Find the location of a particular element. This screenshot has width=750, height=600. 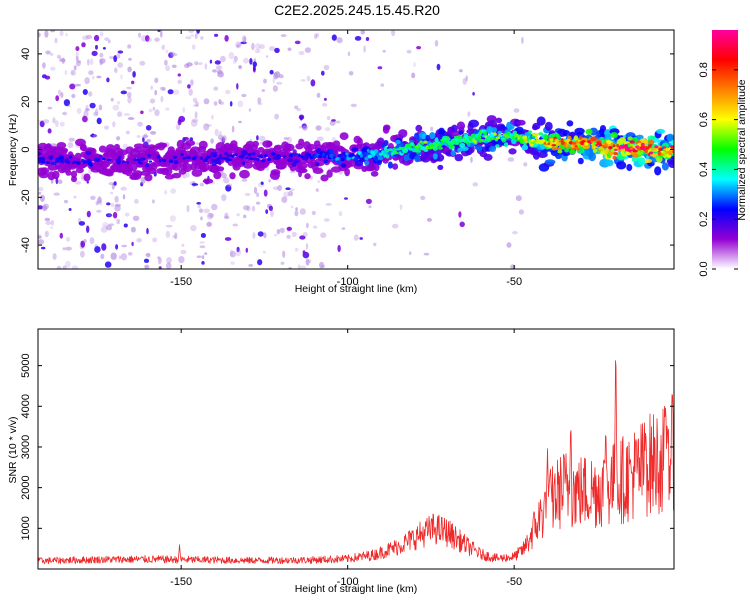

x-tick-label: -150 is located at coordinates (181, 582).